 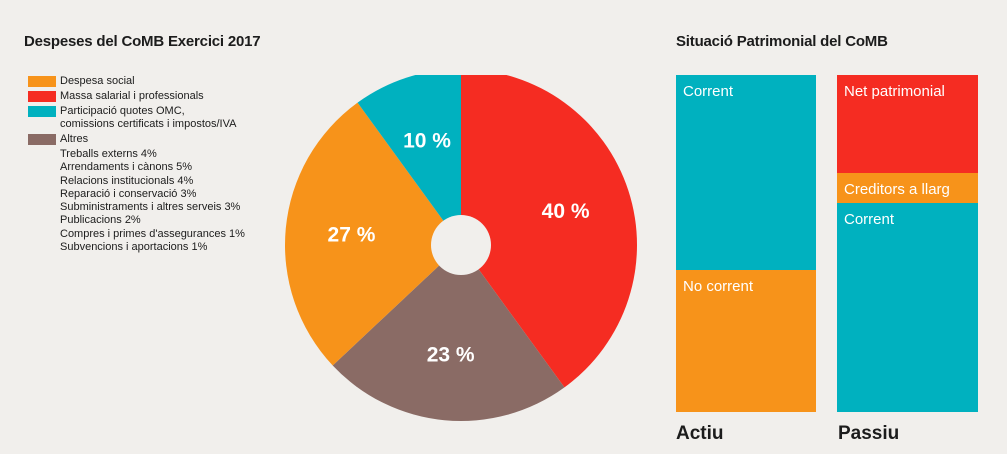 What do you see at coordinates (700, 433) in the screenshot?
I see `bar-label-actiu: Actiu` at bounding box center [700, 433].